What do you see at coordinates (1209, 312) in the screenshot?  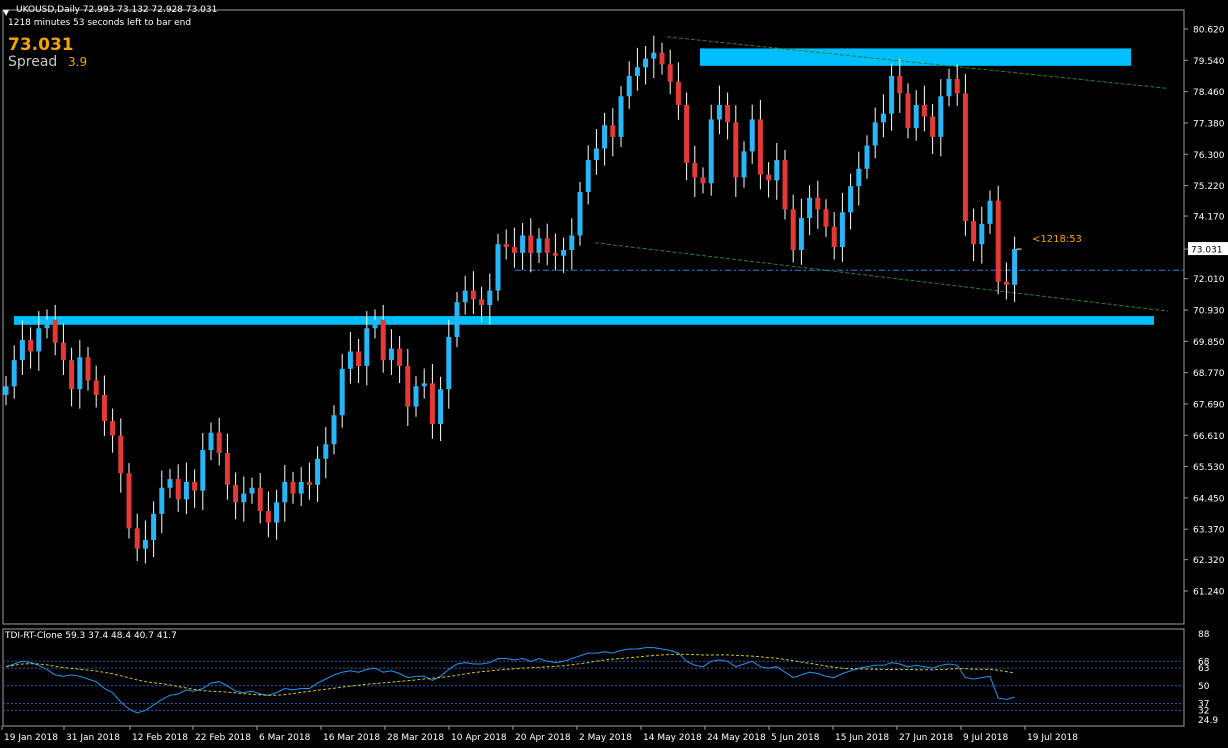 I see `price-tick-label: 70.930` at bounding box center [1209, 312].